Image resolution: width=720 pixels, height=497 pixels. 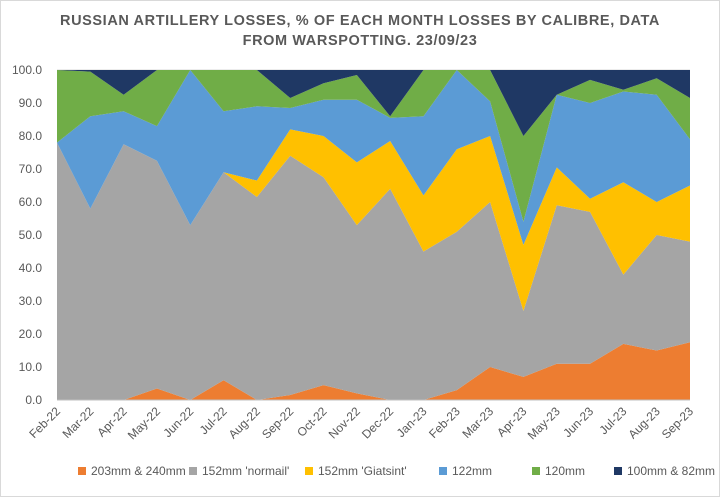 I want to click on x-tick-label: Mar-22, so click(x=78, y=422).